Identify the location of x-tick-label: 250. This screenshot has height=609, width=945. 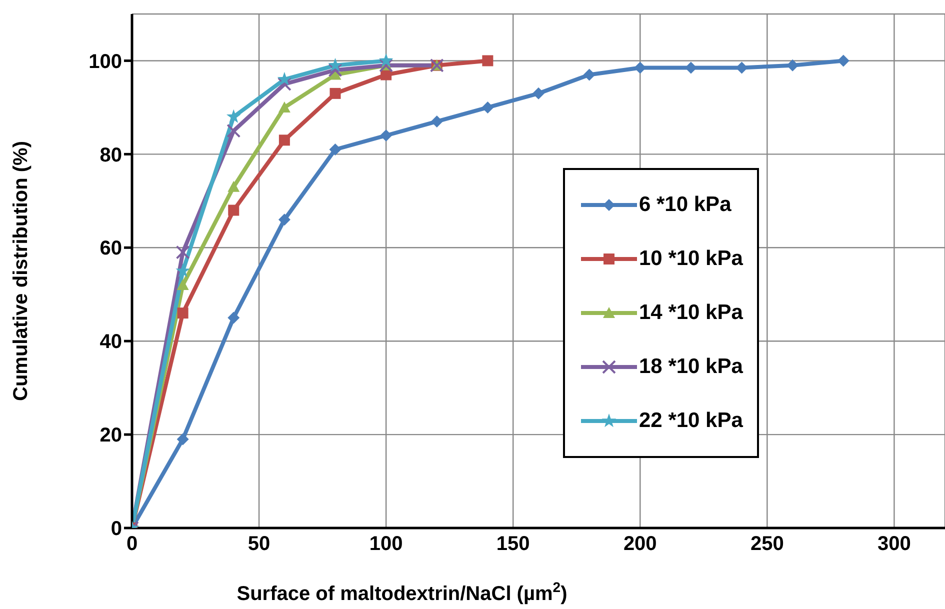
(767, 544).